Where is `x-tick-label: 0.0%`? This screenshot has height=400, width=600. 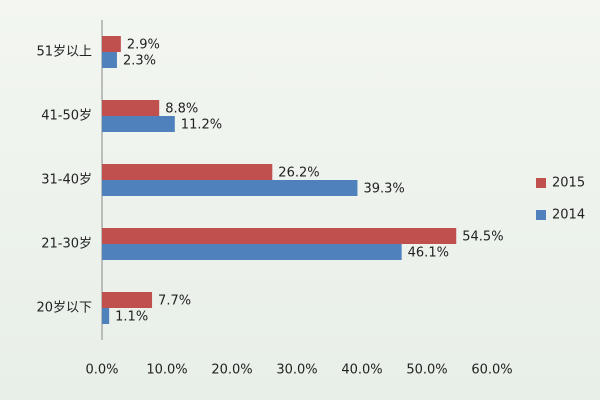
x-tick-label: 0.0% is located at coordinates (101, 370).